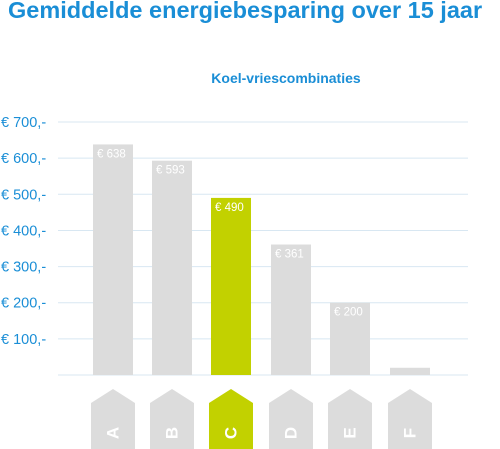 Image resolution: width=500 pixels, height=449 pixels. Describe the element at coordinates (291, 419) in the screenshot. I see `category-tag-d` at that location.